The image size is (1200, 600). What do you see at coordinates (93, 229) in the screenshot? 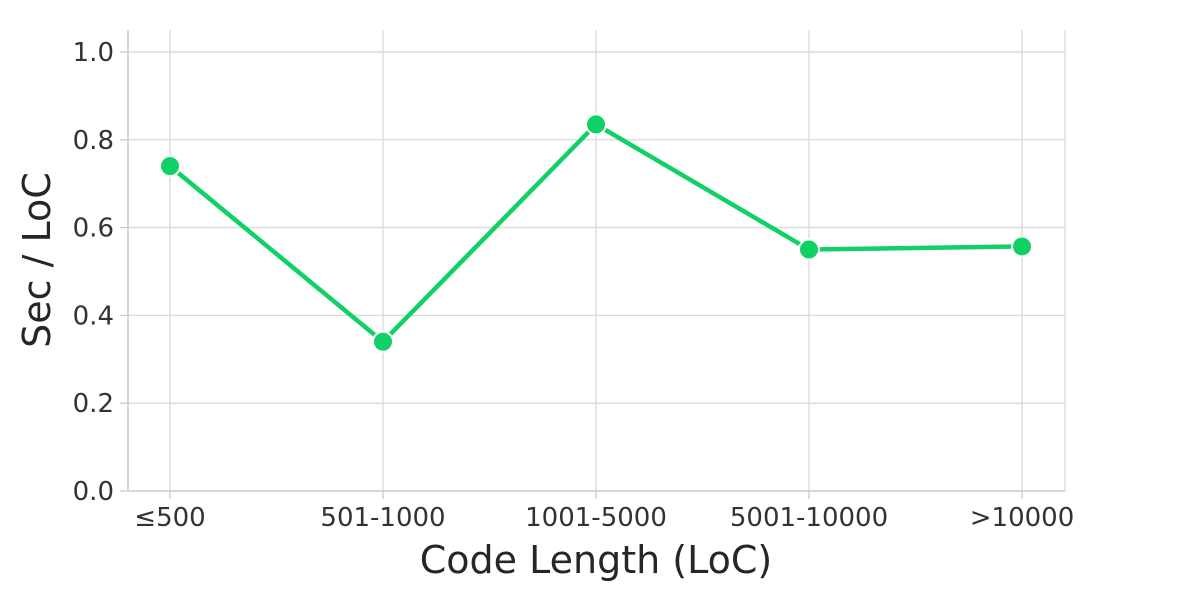
I see `y-tick-label: 0.6` at bounding box center [93, 229].